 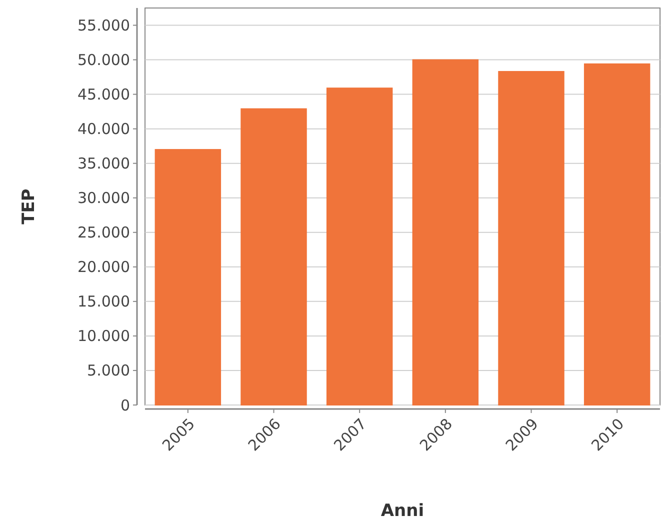 What do you see at coordinates (108, 371) in the screenshot?
I see `y-tick-label: 5.000` at bounding box center [108, 371].